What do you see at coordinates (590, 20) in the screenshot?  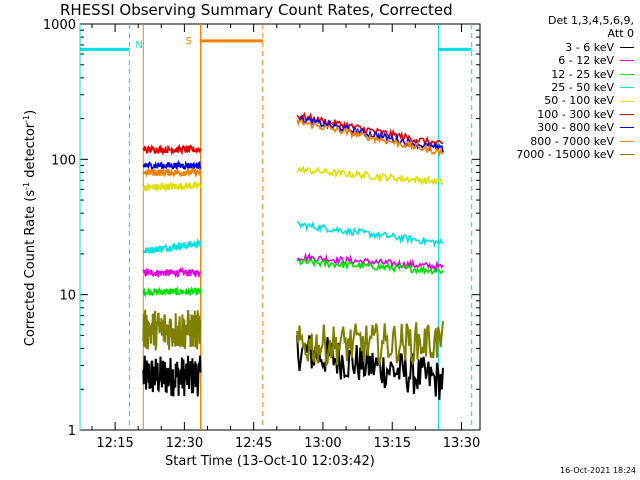 I see `legend-header-detectors: Det 1,3,4,5,6,9,` at bounding box center [590, 20].